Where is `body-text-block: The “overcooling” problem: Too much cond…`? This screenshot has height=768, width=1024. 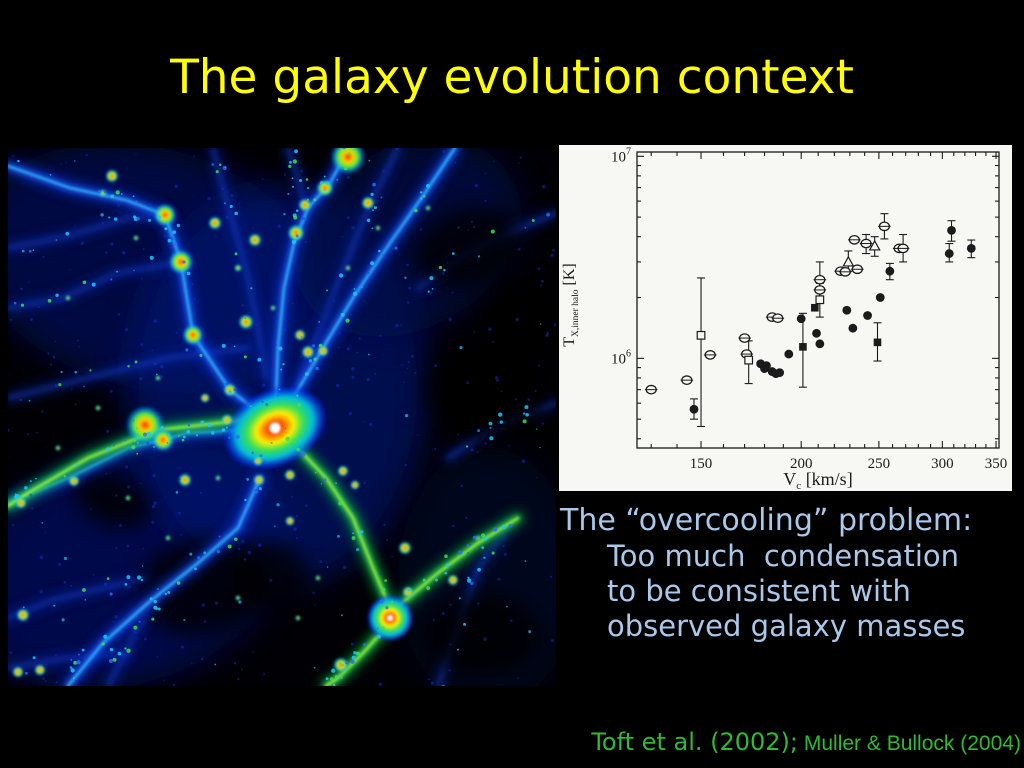
body-text-block: The “overcooling” problem: Too much cond… is located at coordinates (790, 573).